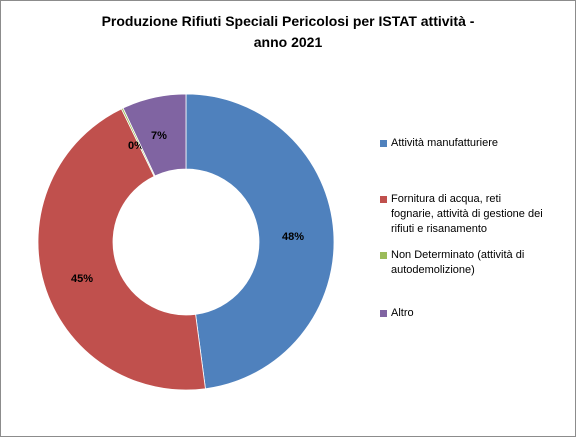 This screenshot has width=576, height=437. What do you see at coordinates (82, 279) in the screenshot?
I see `data-label-fornitura-di-acqua-reti-fognar: 45%` at bounding box center [82, 279].